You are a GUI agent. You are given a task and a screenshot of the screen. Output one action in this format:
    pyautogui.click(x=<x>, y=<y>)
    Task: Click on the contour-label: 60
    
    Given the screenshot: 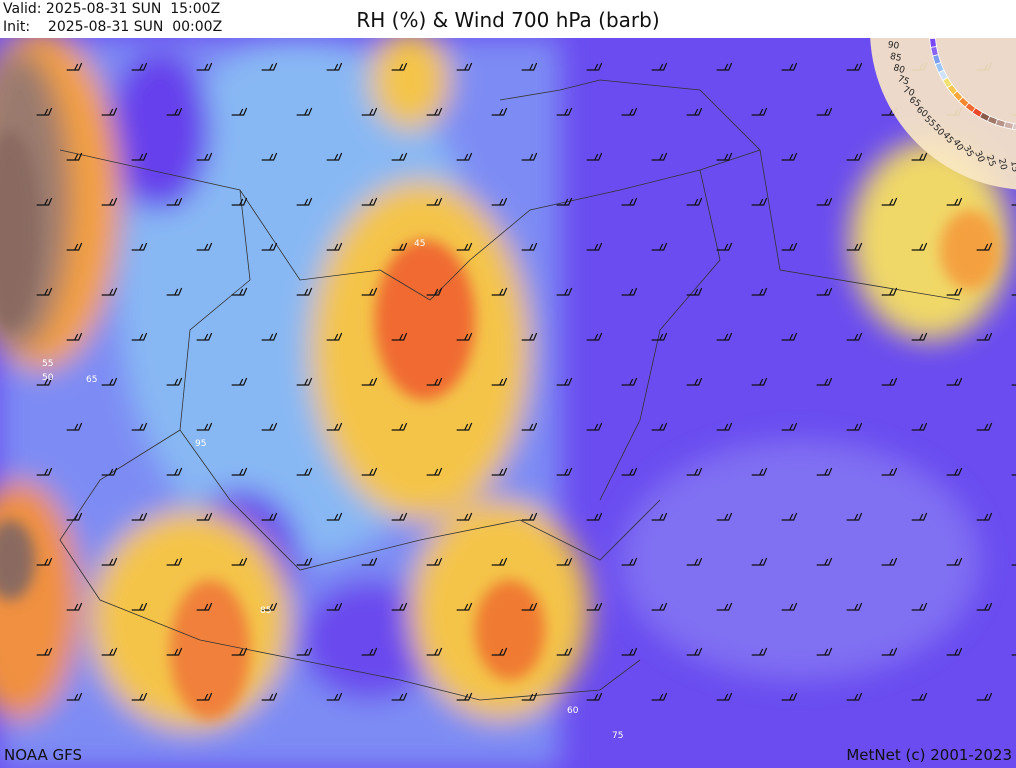 What is the action you would take?
    pyautogui.click(x=573, y=711)
    